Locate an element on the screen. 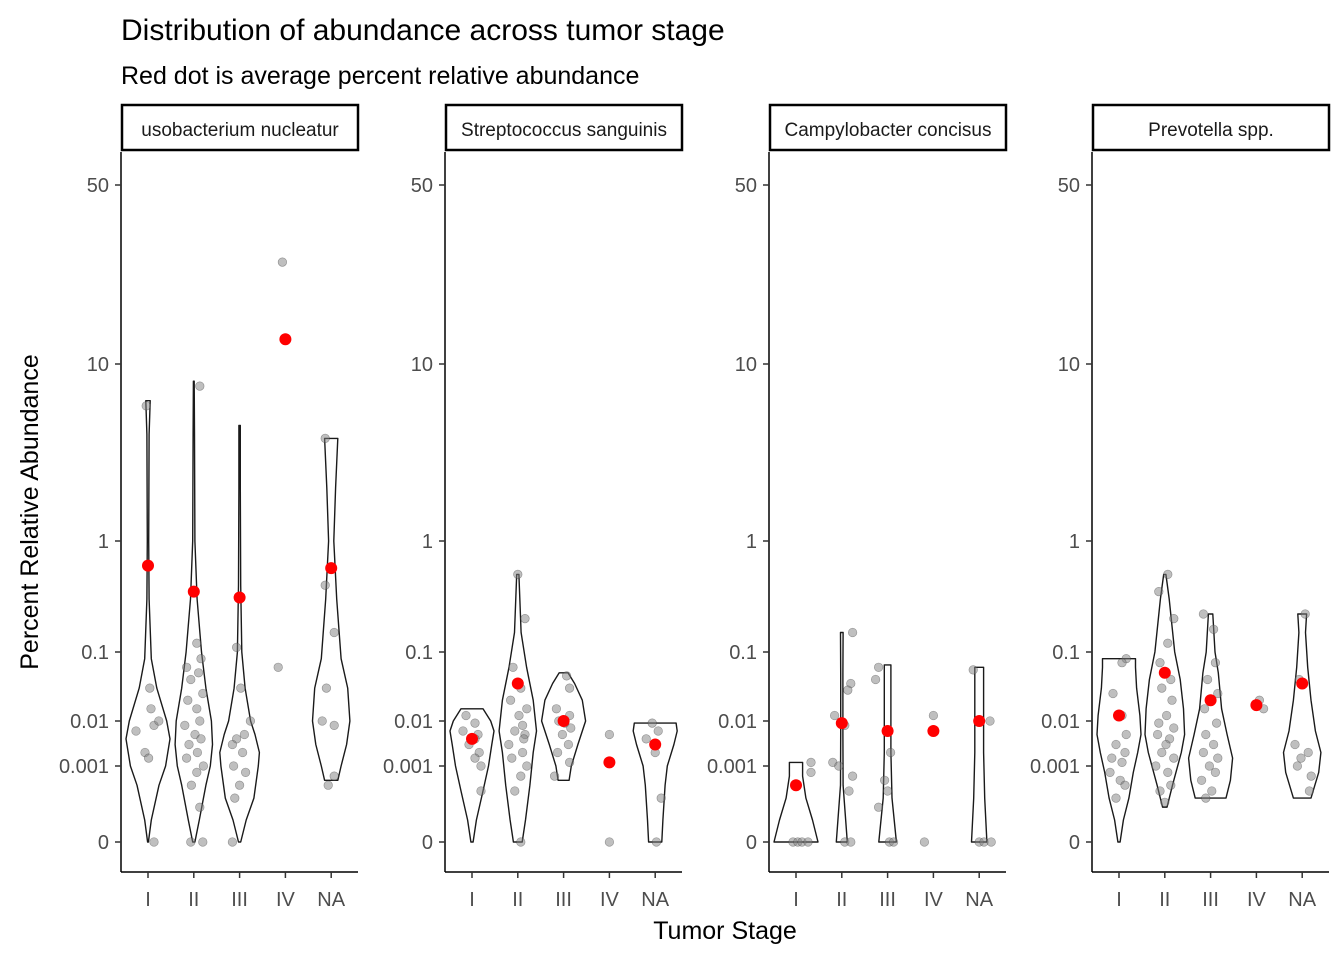  y-tick-label: 50 is located at coordinates (98, 186).